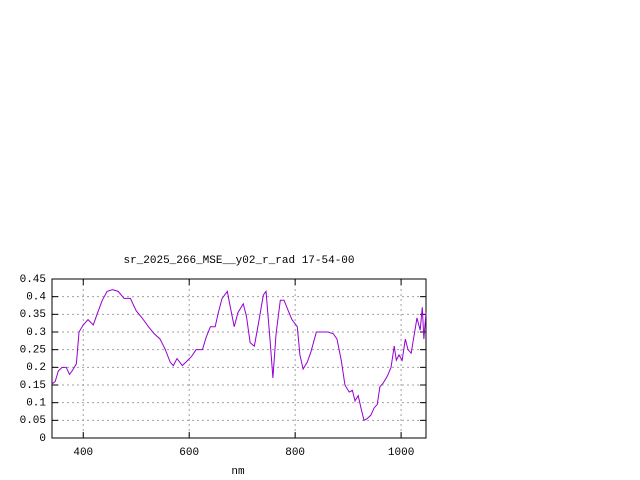 Image resolution: width=640 pixels, height=480 pixels. Describe the element at coordinates (33, 351) in the screenshot. I see `y-tick-label: 0.25` at that location.